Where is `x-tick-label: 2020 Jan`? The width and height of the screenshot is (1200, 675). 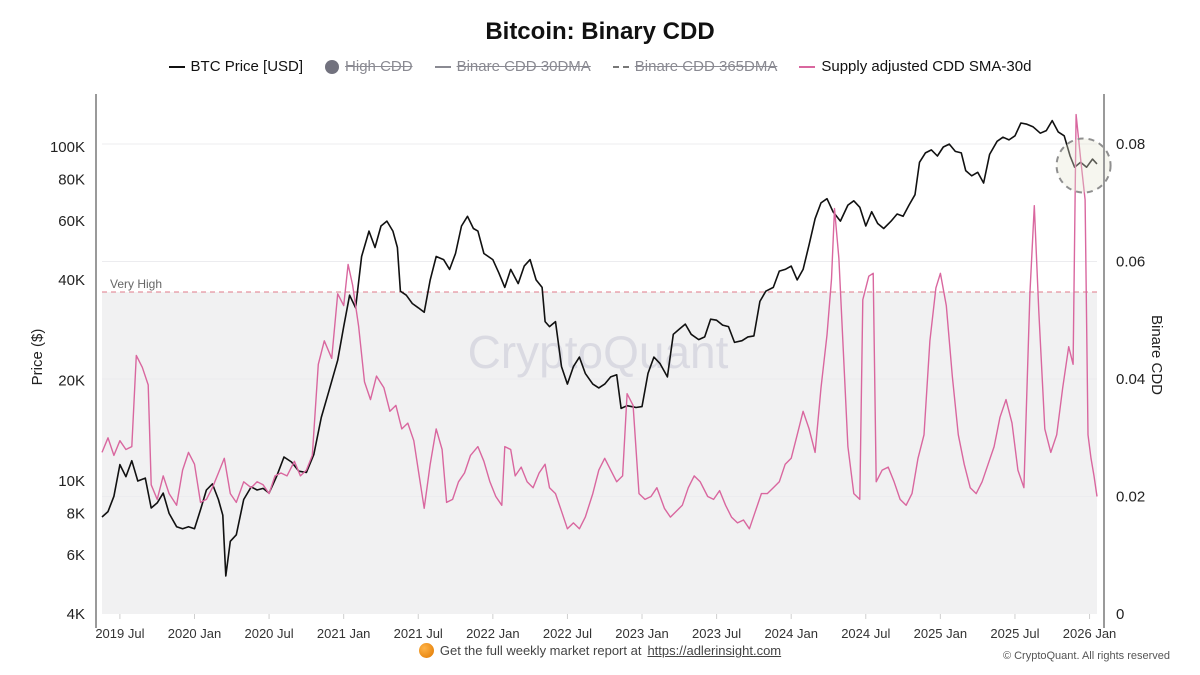 x-tick-label: 2020 Jan is located at coordinates (195, 633).